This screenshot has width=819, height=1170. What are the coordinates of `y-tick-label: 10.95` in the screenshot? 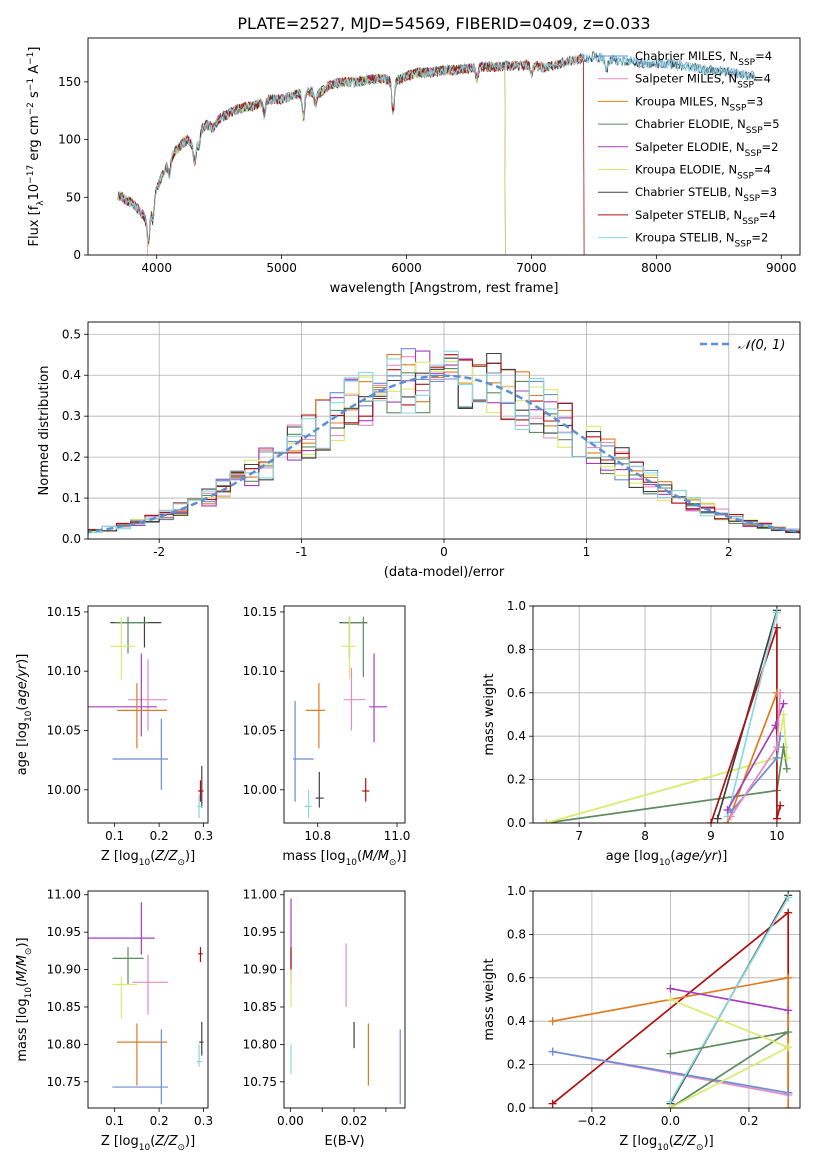 It's located at (64, 932).